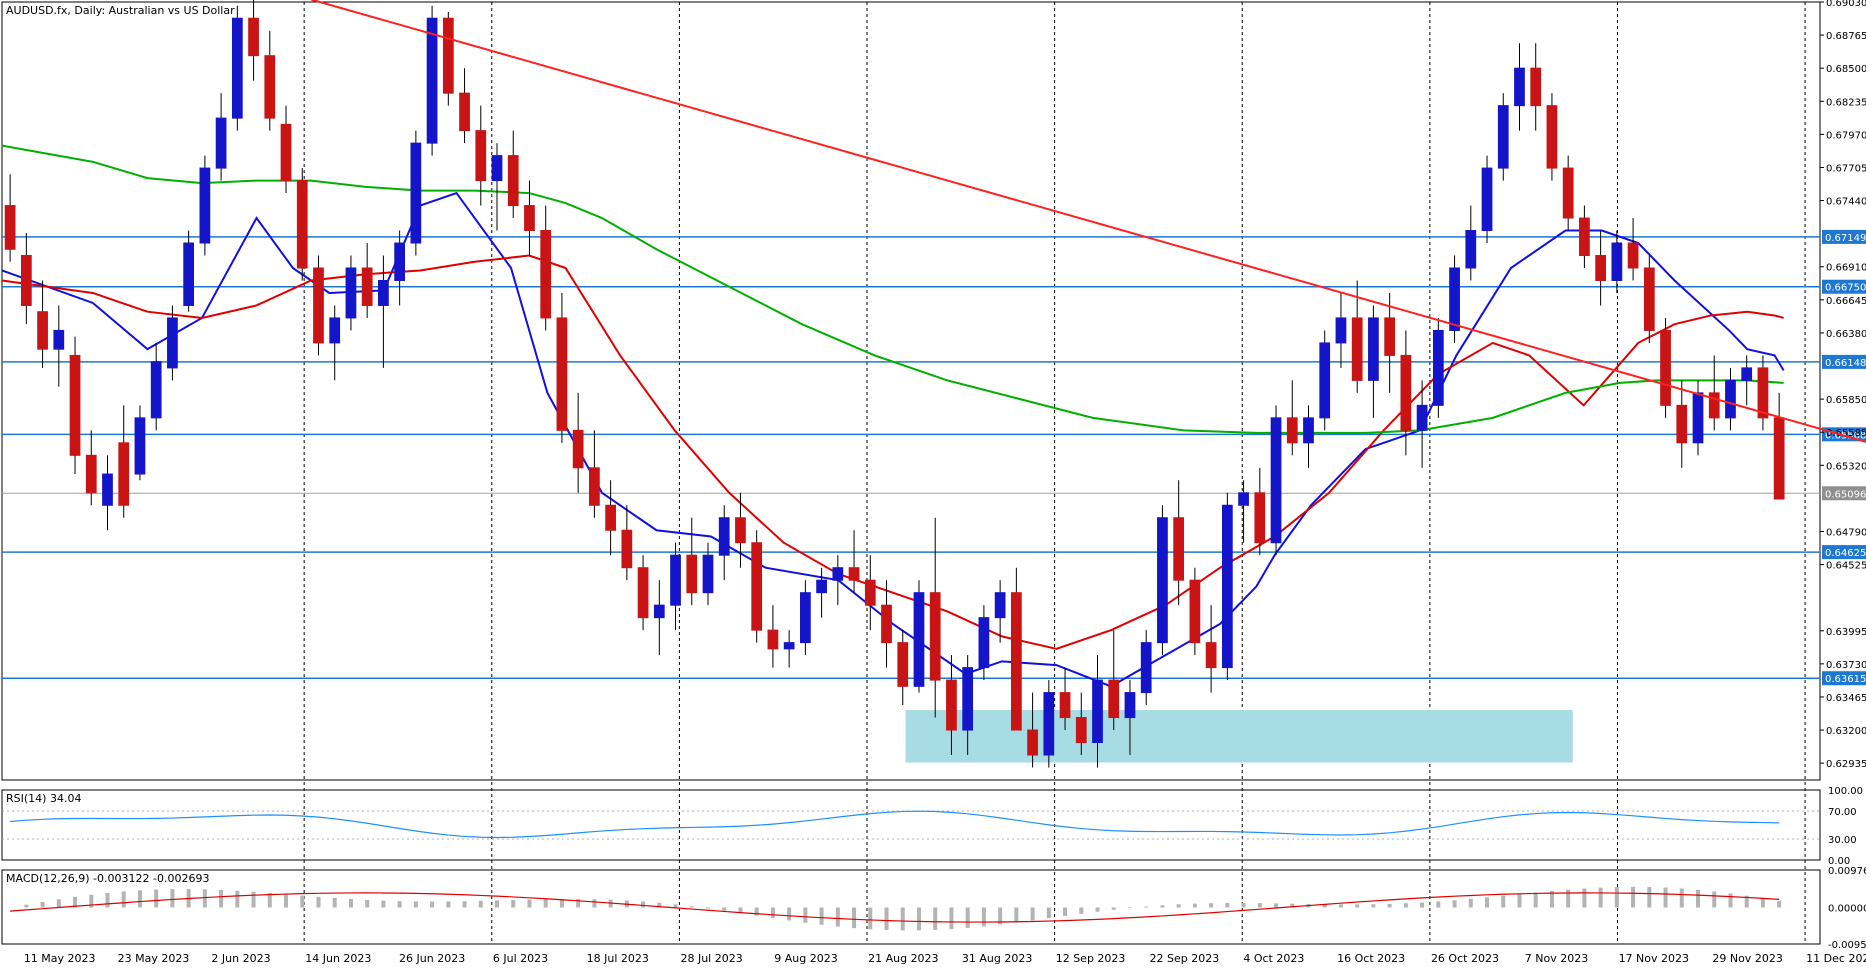 This screenshot has height=976, width=1866. Describe the element at coordinates (895, 907) in the screenshot. I see `macd-signal-line` at that location.